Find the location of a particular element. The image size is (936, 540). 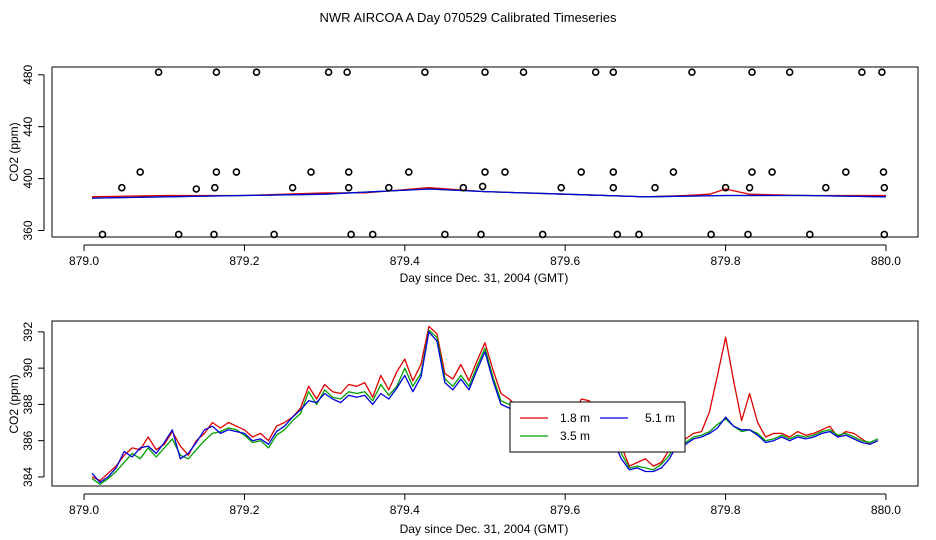

bottom-y-tick-label: 386 is located at coordinates (28, 440).